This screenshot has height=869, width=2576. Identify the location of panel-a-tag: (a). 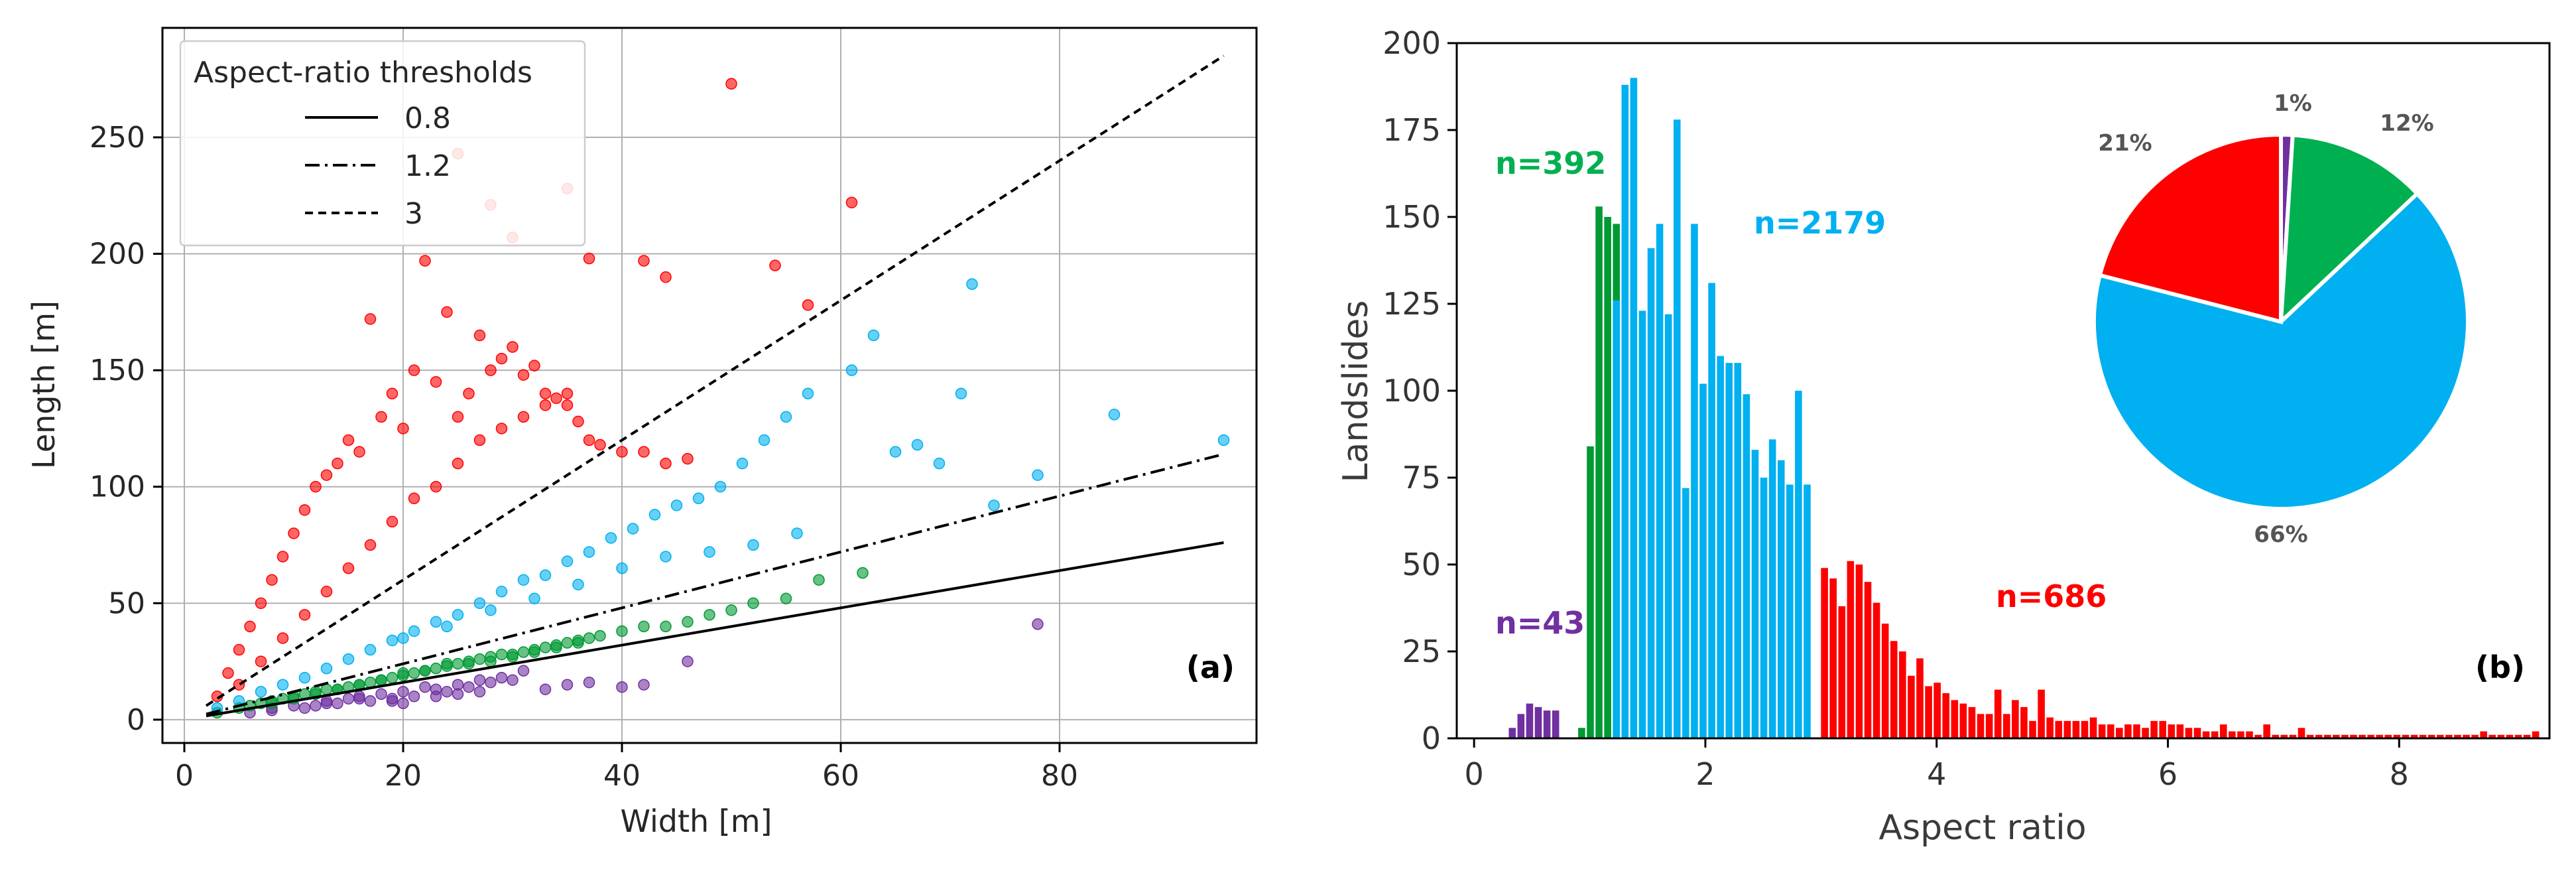
(1210, 667).